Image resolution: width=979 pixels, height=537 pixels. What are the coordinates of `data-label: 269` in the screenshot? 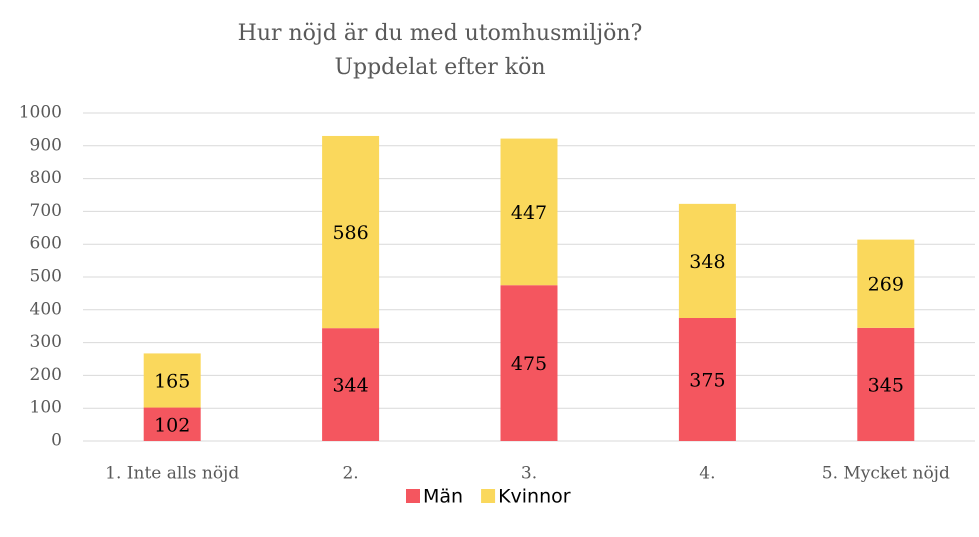 It's located at (886, 285).